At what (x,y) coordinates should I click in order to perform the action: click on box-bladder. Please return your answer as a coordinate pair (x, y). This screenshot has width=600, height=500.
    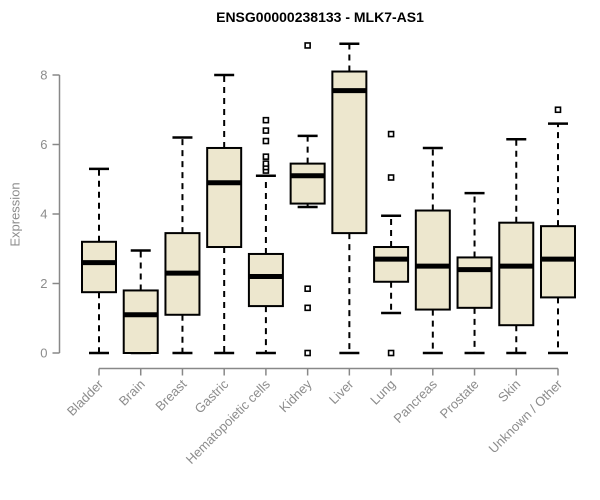
    Looking at the image, I should click on (99, 267).